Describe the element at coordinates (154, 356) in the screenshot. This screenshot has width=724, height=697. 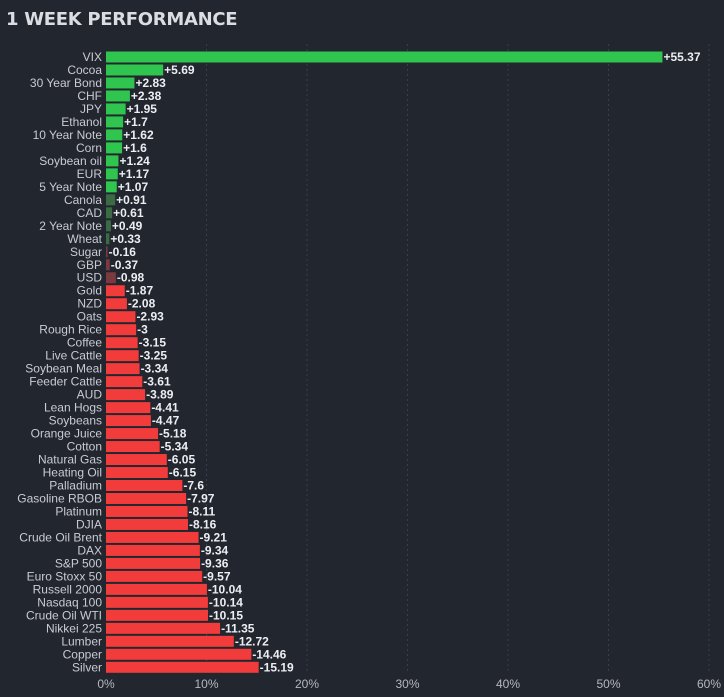
I see `value-label: -3.25` at that location.